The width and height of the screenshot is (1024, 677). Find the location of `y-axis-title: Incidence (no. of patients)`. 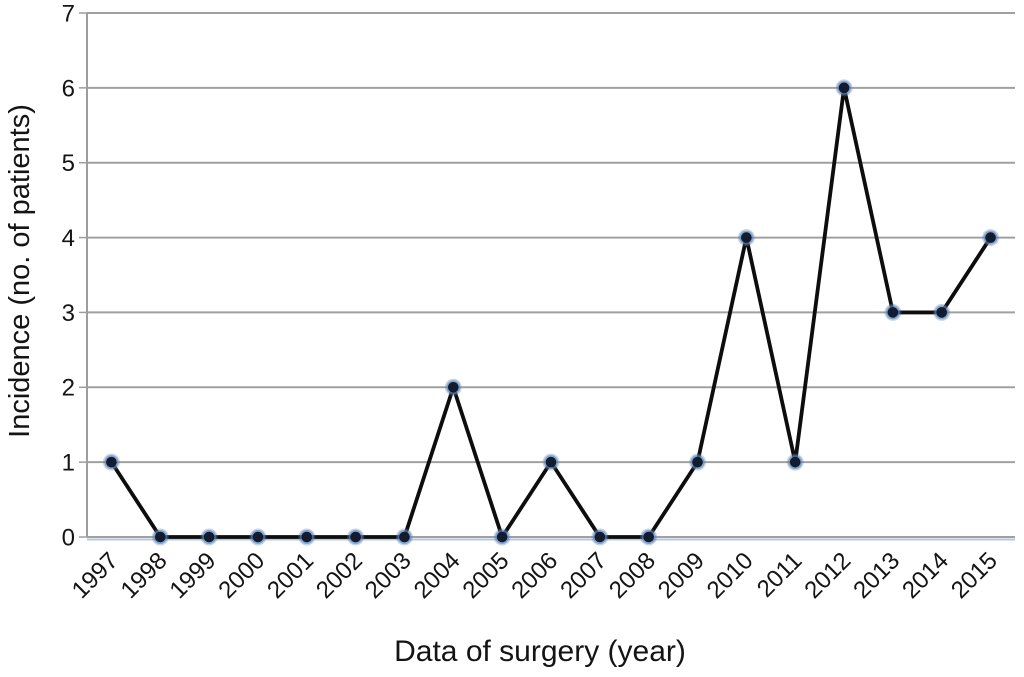

y-axis-title: Incidence (no. of patients) is located at coordinates (20, 271).